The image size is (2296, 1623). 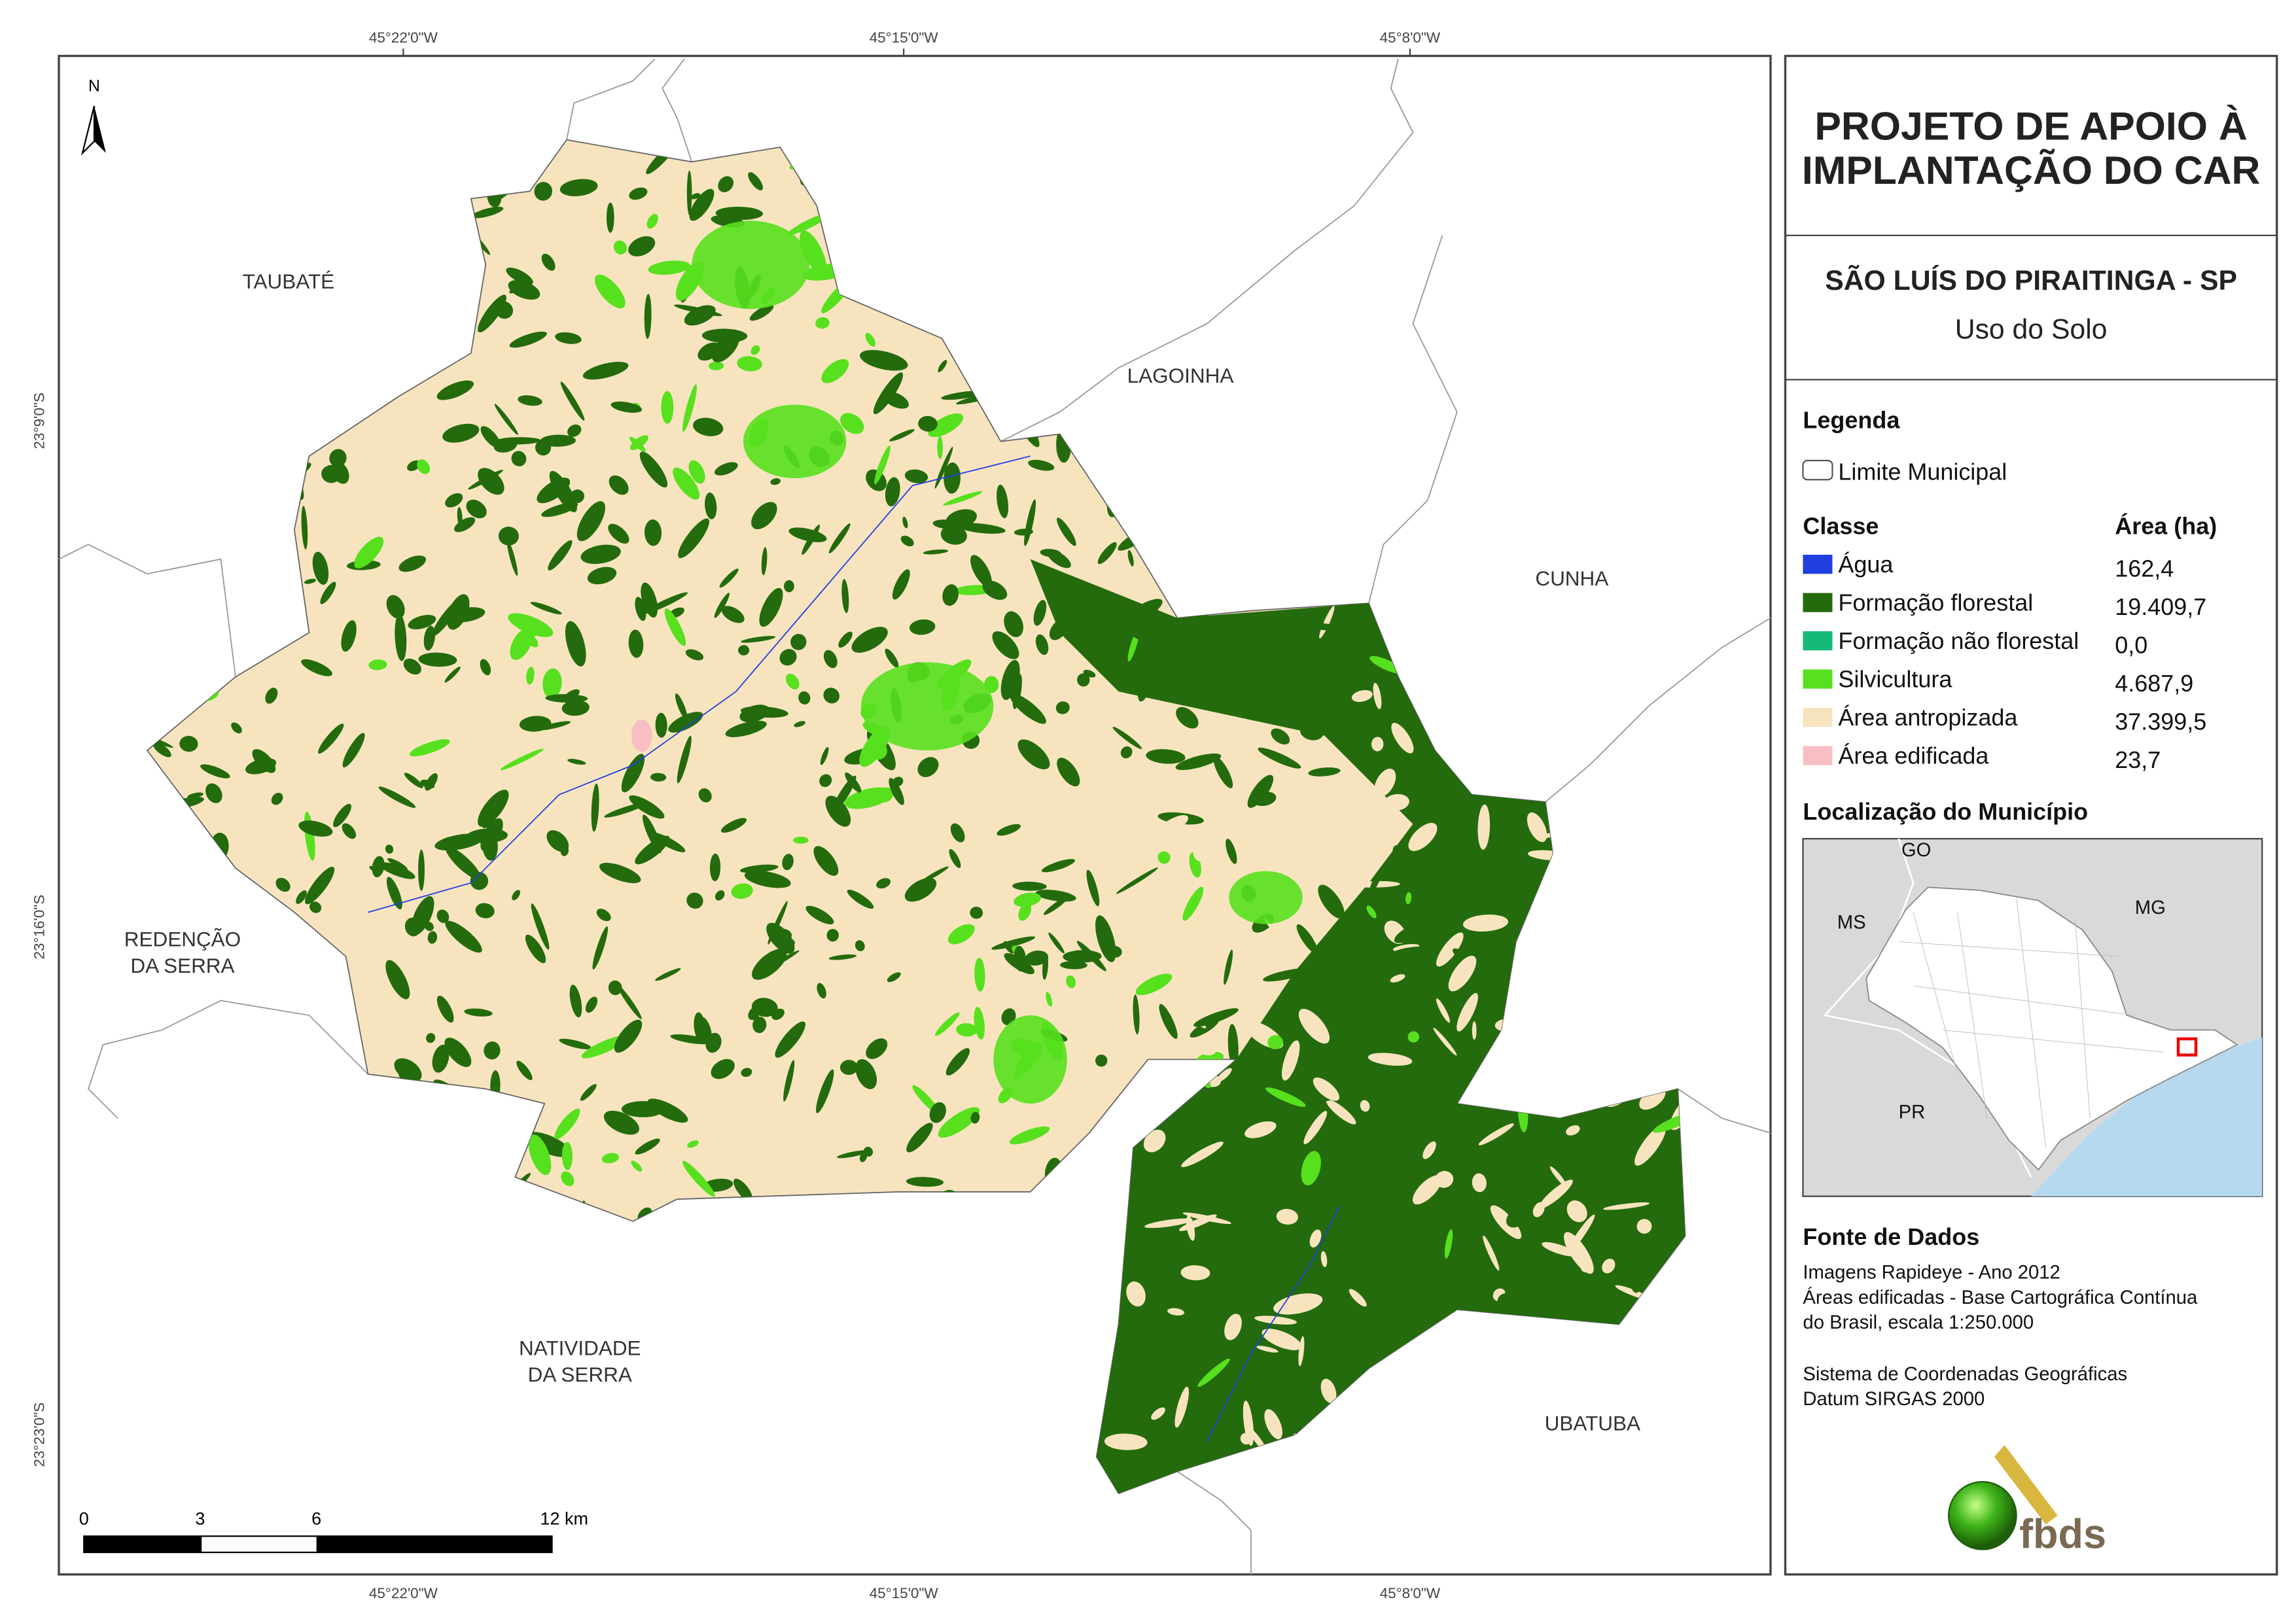 What do you see at coordinates (93, 117) in the screenshot?
I see `north-arrow: N` at bounding box center [93, 117].